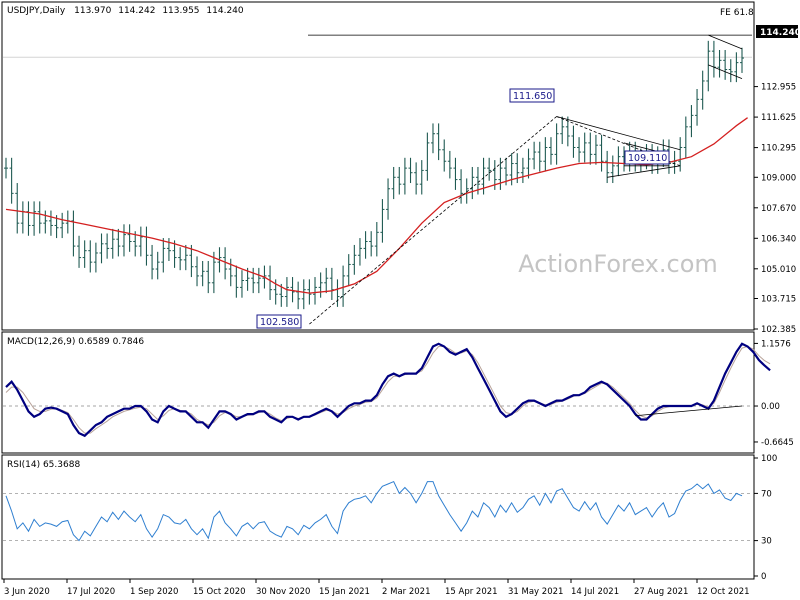  What do you see at coordinates (778, 299) in the screenshot?
I see `price-y-label: 103.715` at bounding box center [778, 299].